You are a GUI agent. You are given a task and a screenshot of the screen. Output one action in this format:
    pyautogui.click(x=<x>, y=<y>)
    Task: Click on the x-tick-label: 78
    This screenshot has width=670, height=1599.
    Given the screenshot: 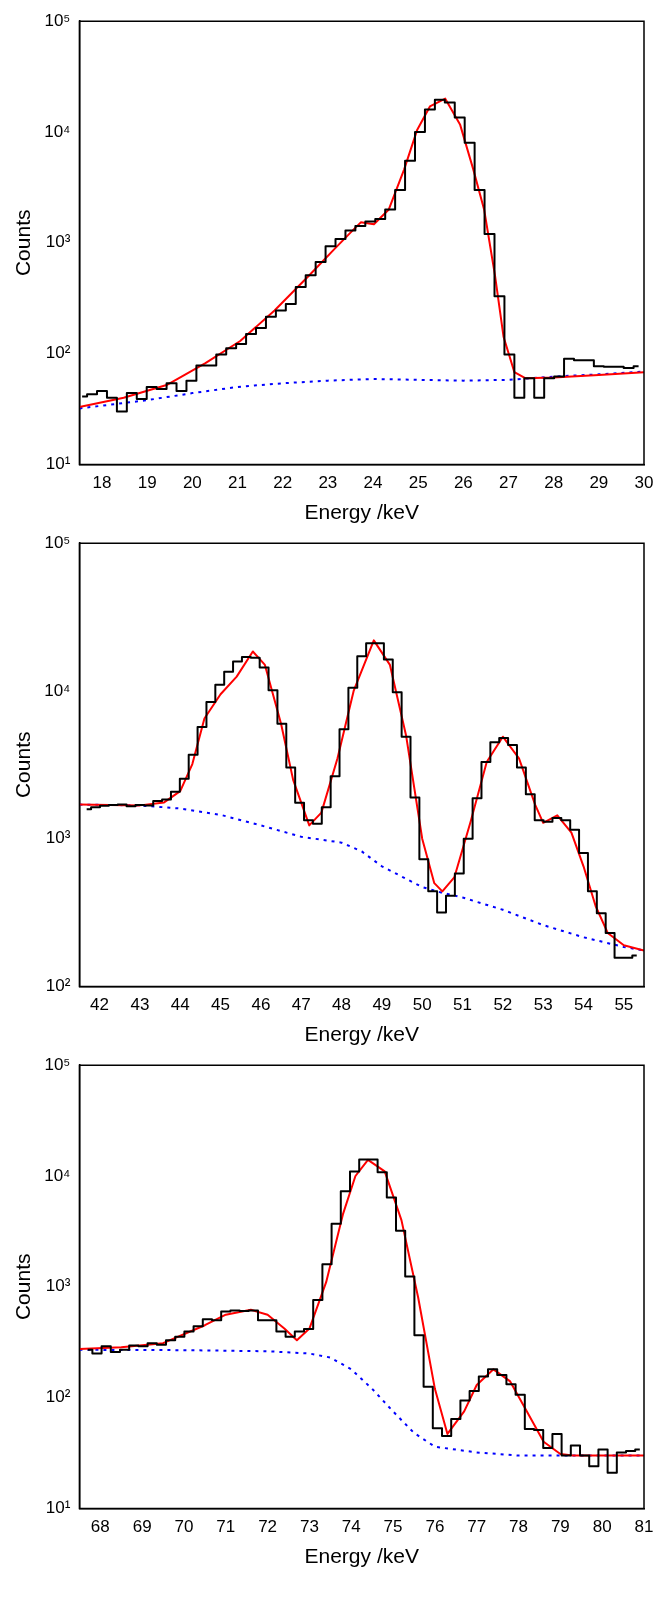 What is the action you would take?
    pyautogui.click(x=518, y=1527)
    